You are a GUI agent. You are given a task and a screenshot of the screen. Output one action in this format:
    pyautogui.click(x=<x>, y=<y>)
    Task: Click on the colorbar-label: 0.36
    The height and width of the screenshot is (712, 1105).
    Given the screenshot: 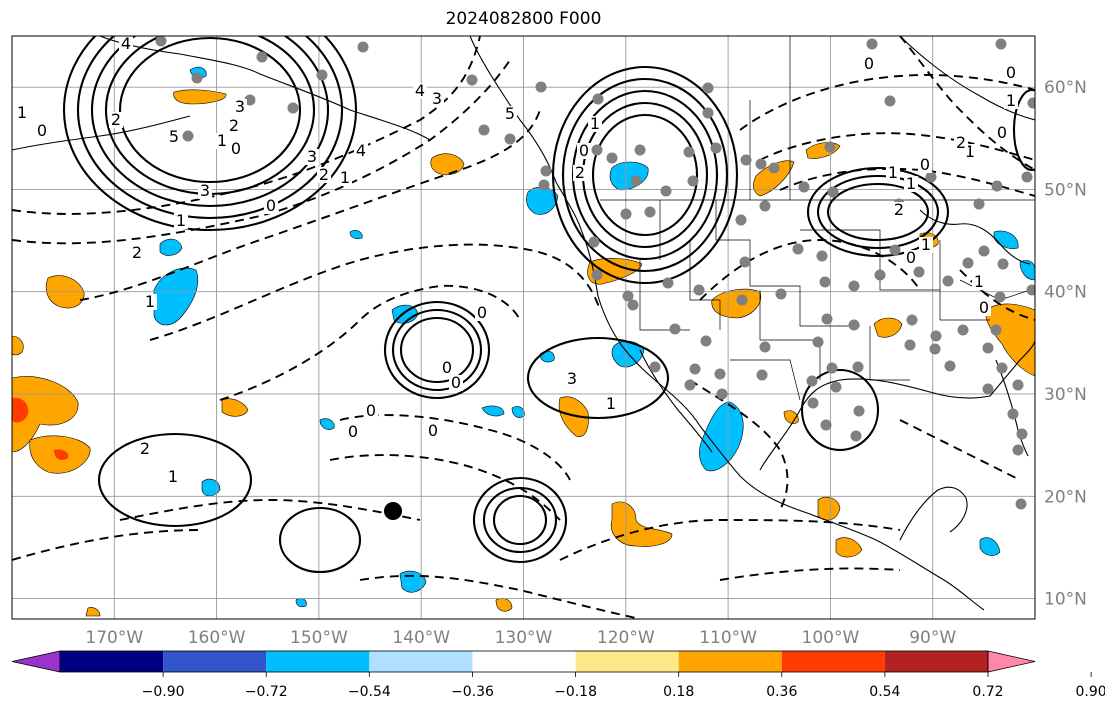 What is the action you would take?
    pyautogui.click(x=781, y=692)
    